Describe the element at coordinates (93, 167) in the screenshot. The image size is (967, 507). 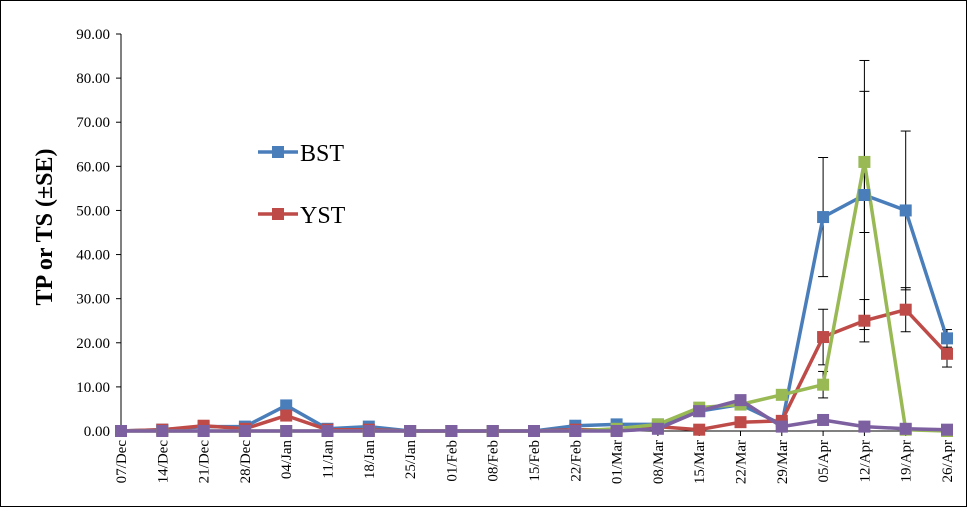
I see `y-tick-label: 60.00` at that location.